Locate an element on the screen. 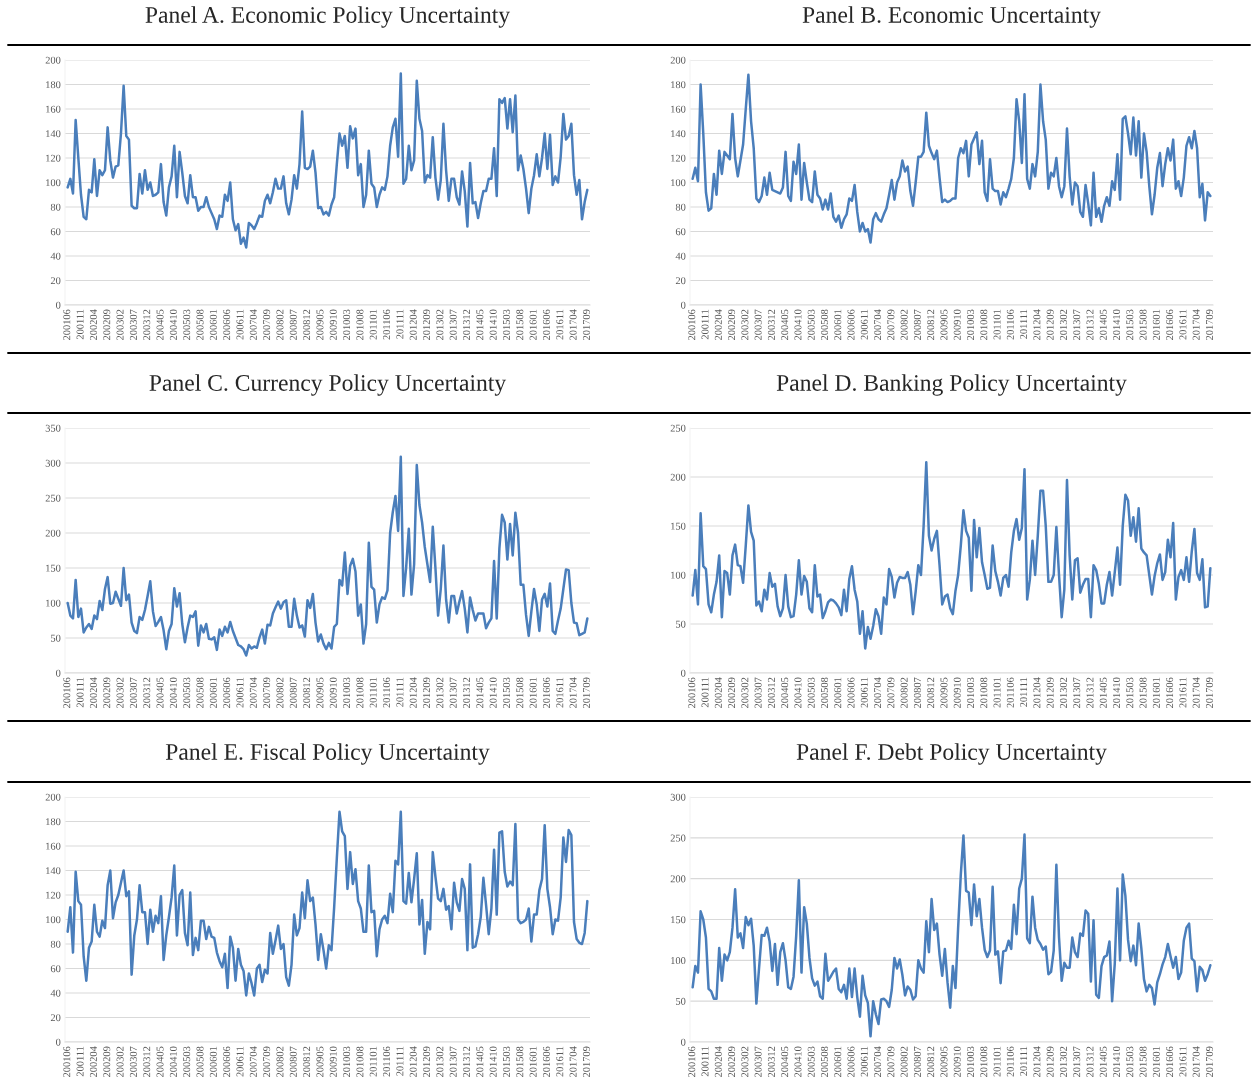  y-tick-label: 40 is located at coordinates (680, 256).